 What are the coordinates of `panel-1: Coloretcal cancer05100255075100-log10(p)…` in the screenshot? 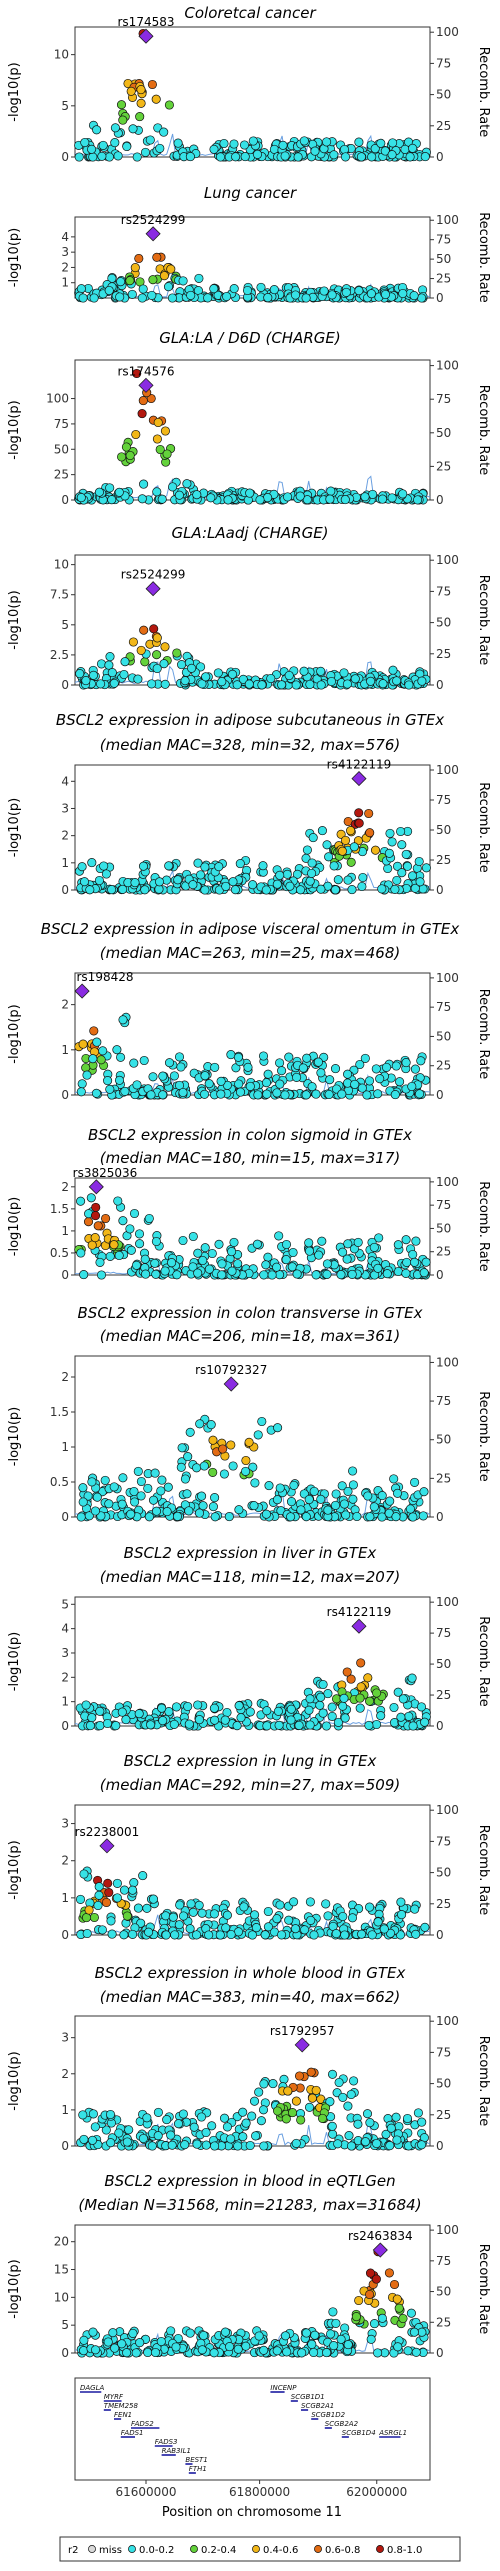 It's located at (249, 84).